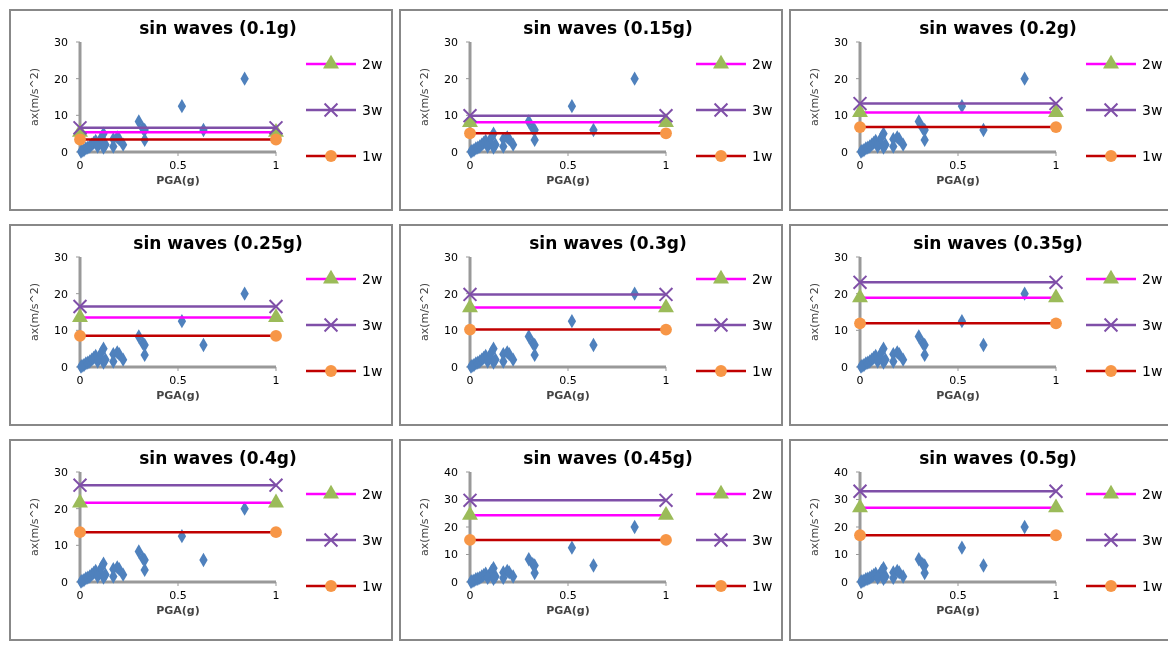 The height and width of the screenshot is (647, 1174). What do you see at coordinates (998, 458) in the screenshot?
I see `chart-title: sin waves (0.5g)` at bounding box center [998, 458].